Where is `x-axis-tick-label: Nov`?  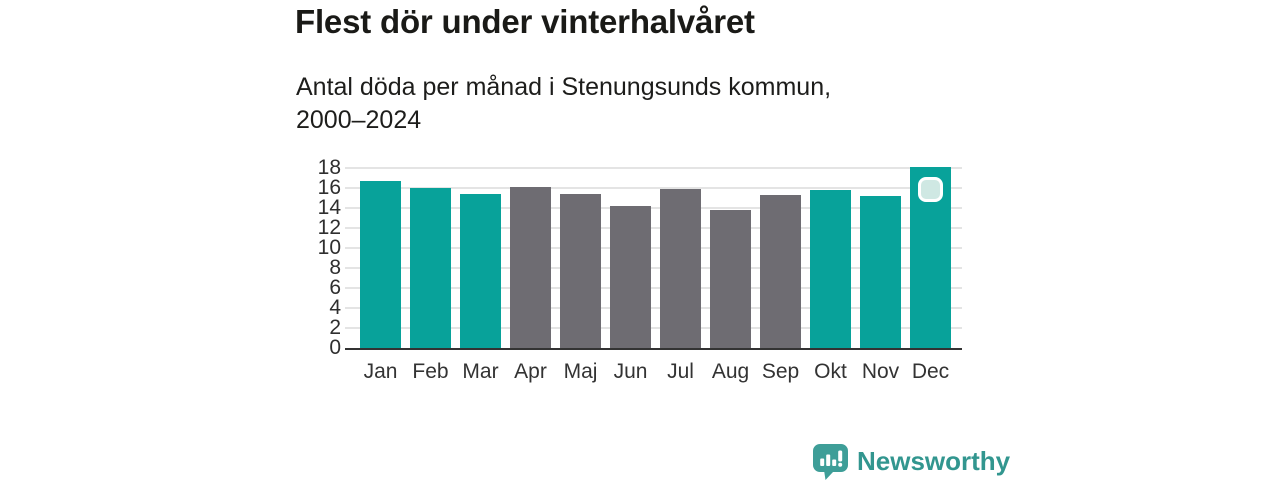 x-axis-tick-label: Nov is located at coordinates (880, 371).